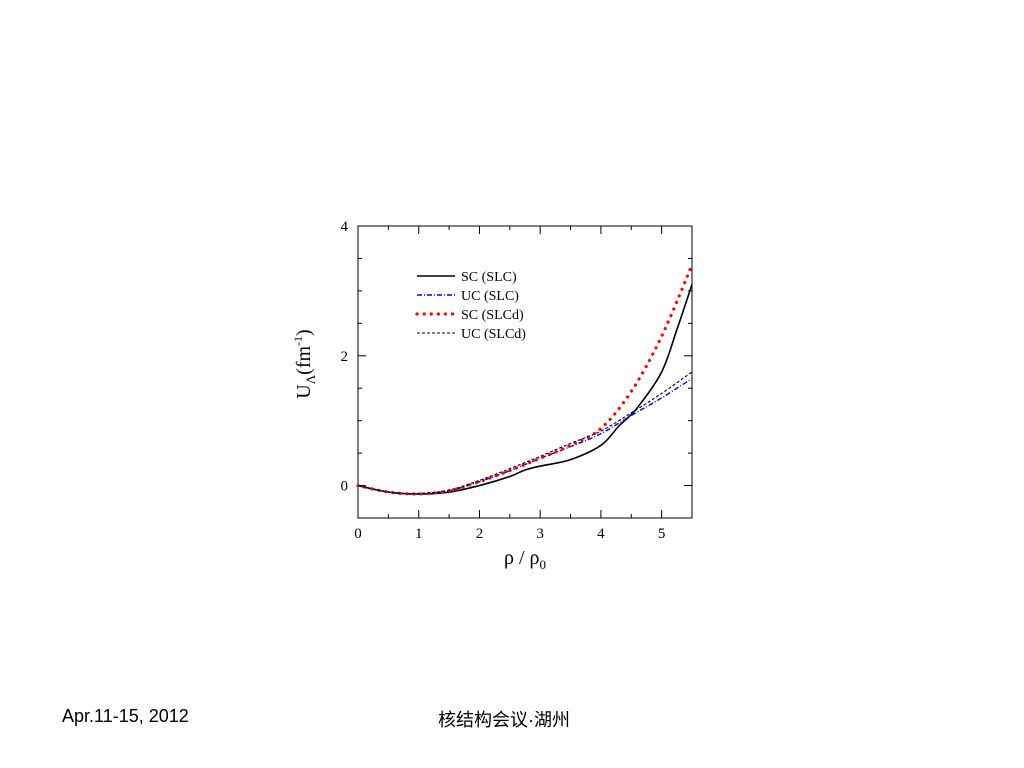  Describe the element at coordinates (492, 315) in the screenshot. I see `legend-label-3: SC (SLCd)` at that location.